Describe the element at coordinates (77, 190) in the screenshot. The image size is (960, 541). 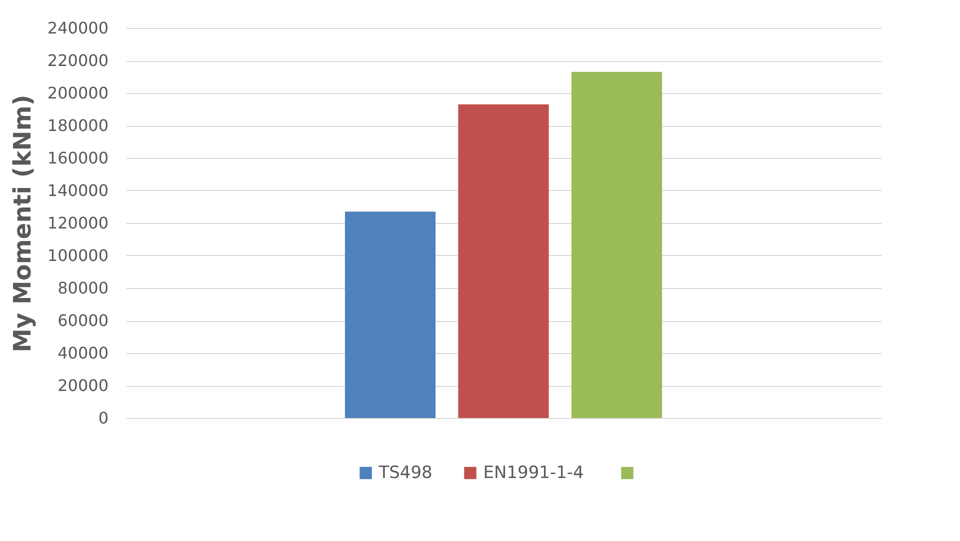
I see `y-tick-label: 140000` at that location.